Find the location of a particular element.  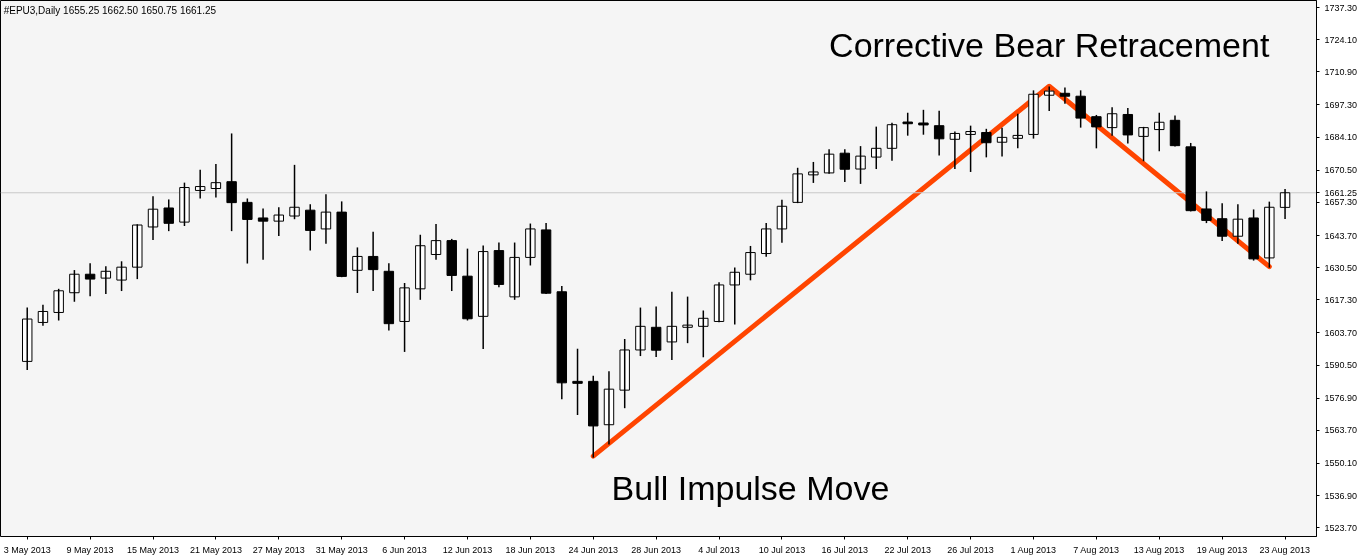

x-tick-label: 16 Jul 2013 is located at coordinates (845, 549).